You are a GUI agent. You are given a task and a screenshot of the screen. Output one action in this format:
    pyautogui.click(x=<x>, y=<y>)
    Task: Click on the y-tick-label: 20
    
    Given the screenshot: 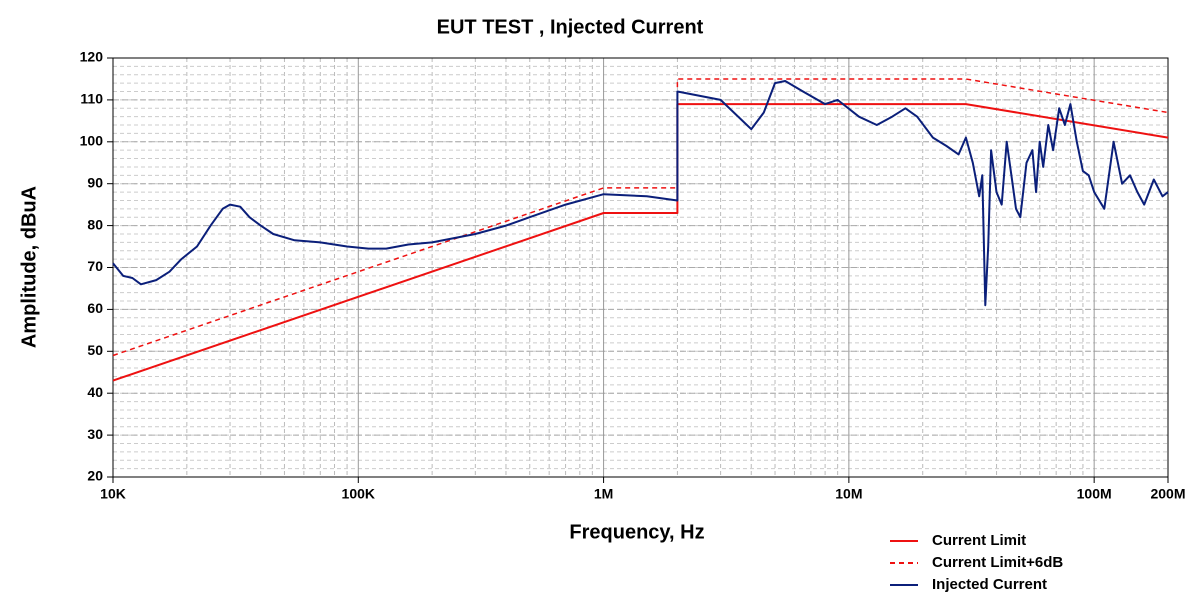 What is the action you would take?
    pyautogui.click(x=95, y=476)
    